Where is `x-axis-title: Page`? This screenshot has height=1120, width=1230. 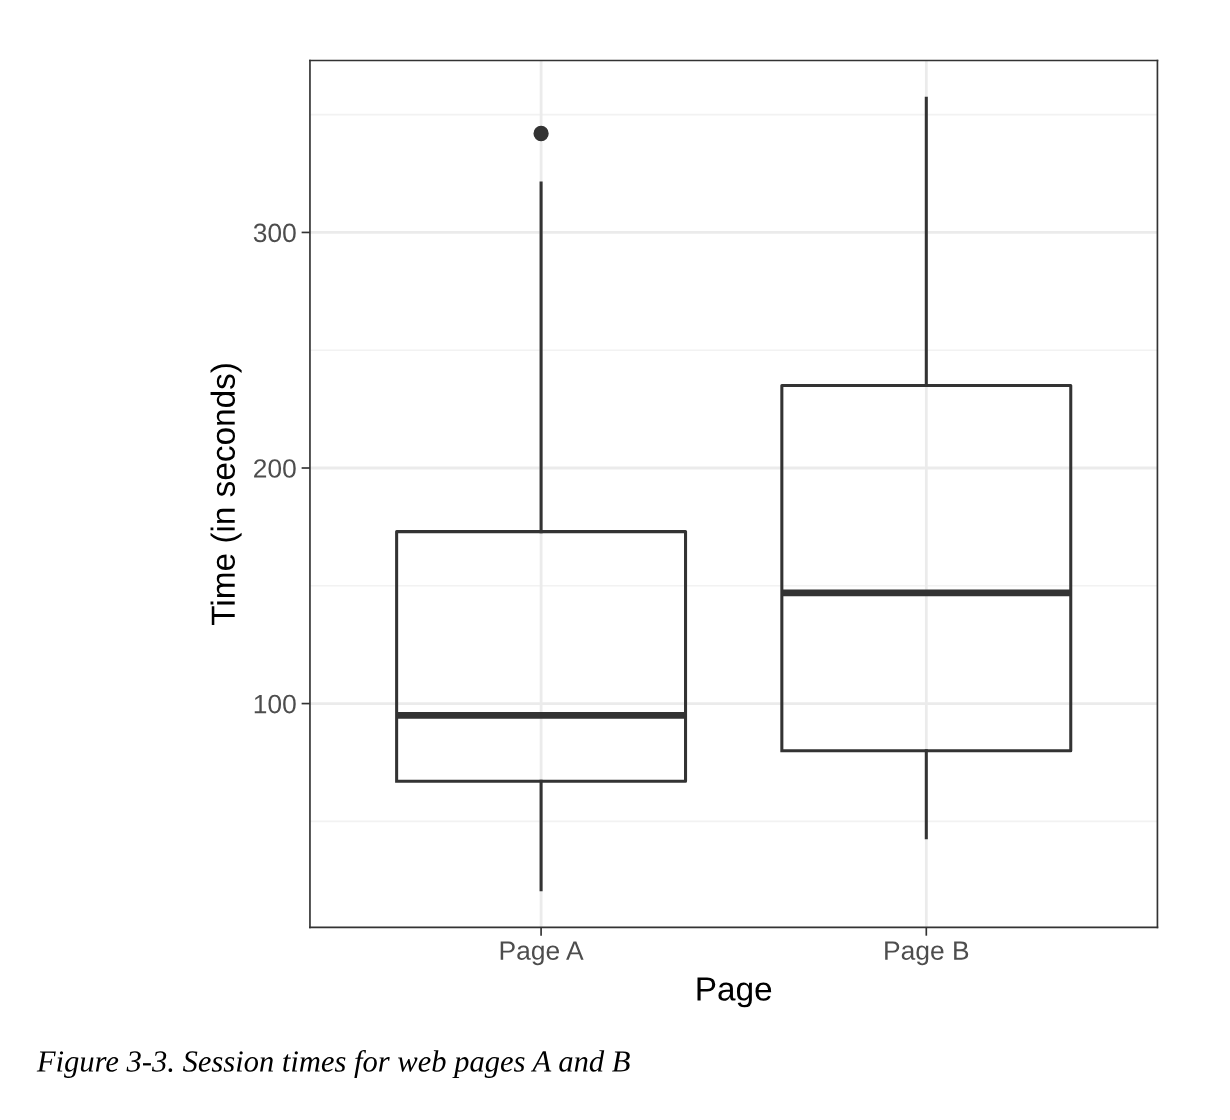
x-axis-title: Page is located at coordinates (734, 992).